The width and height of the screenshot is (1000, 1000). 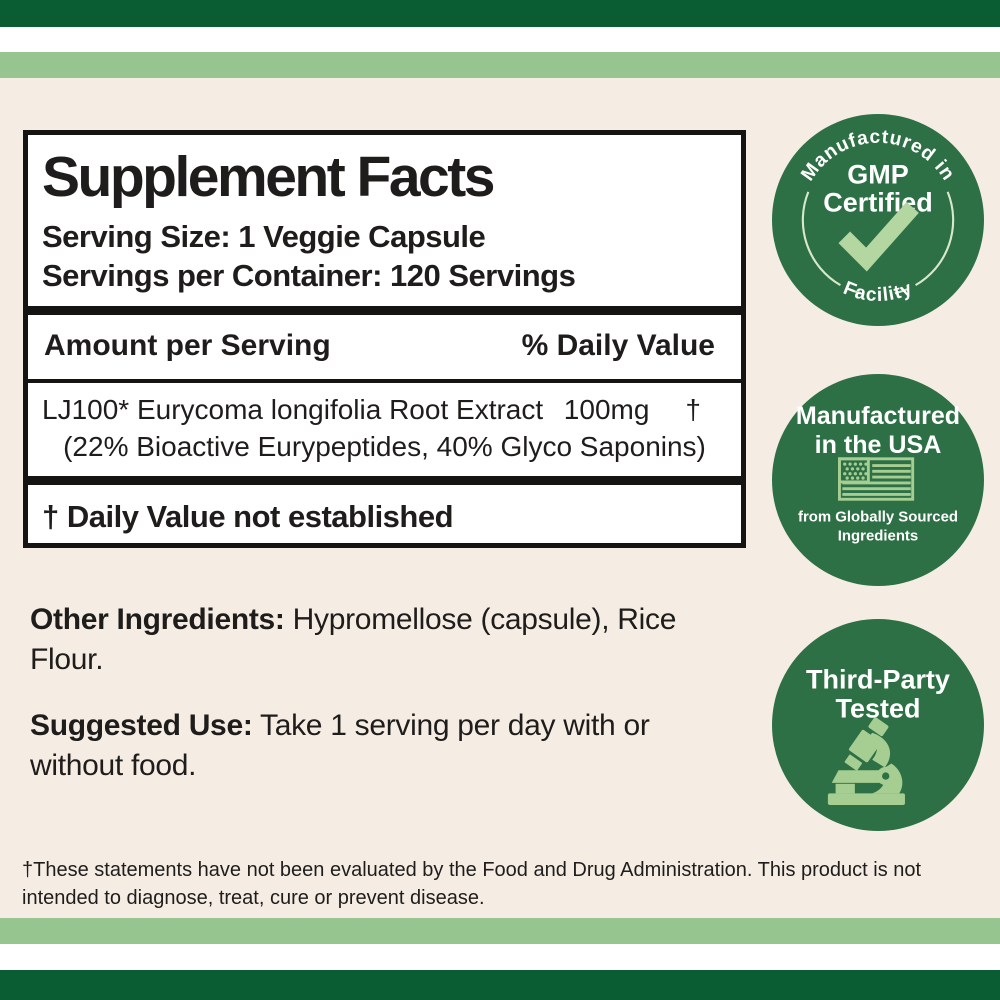 I want to click on top-border-white, so click(x=500, y=39).